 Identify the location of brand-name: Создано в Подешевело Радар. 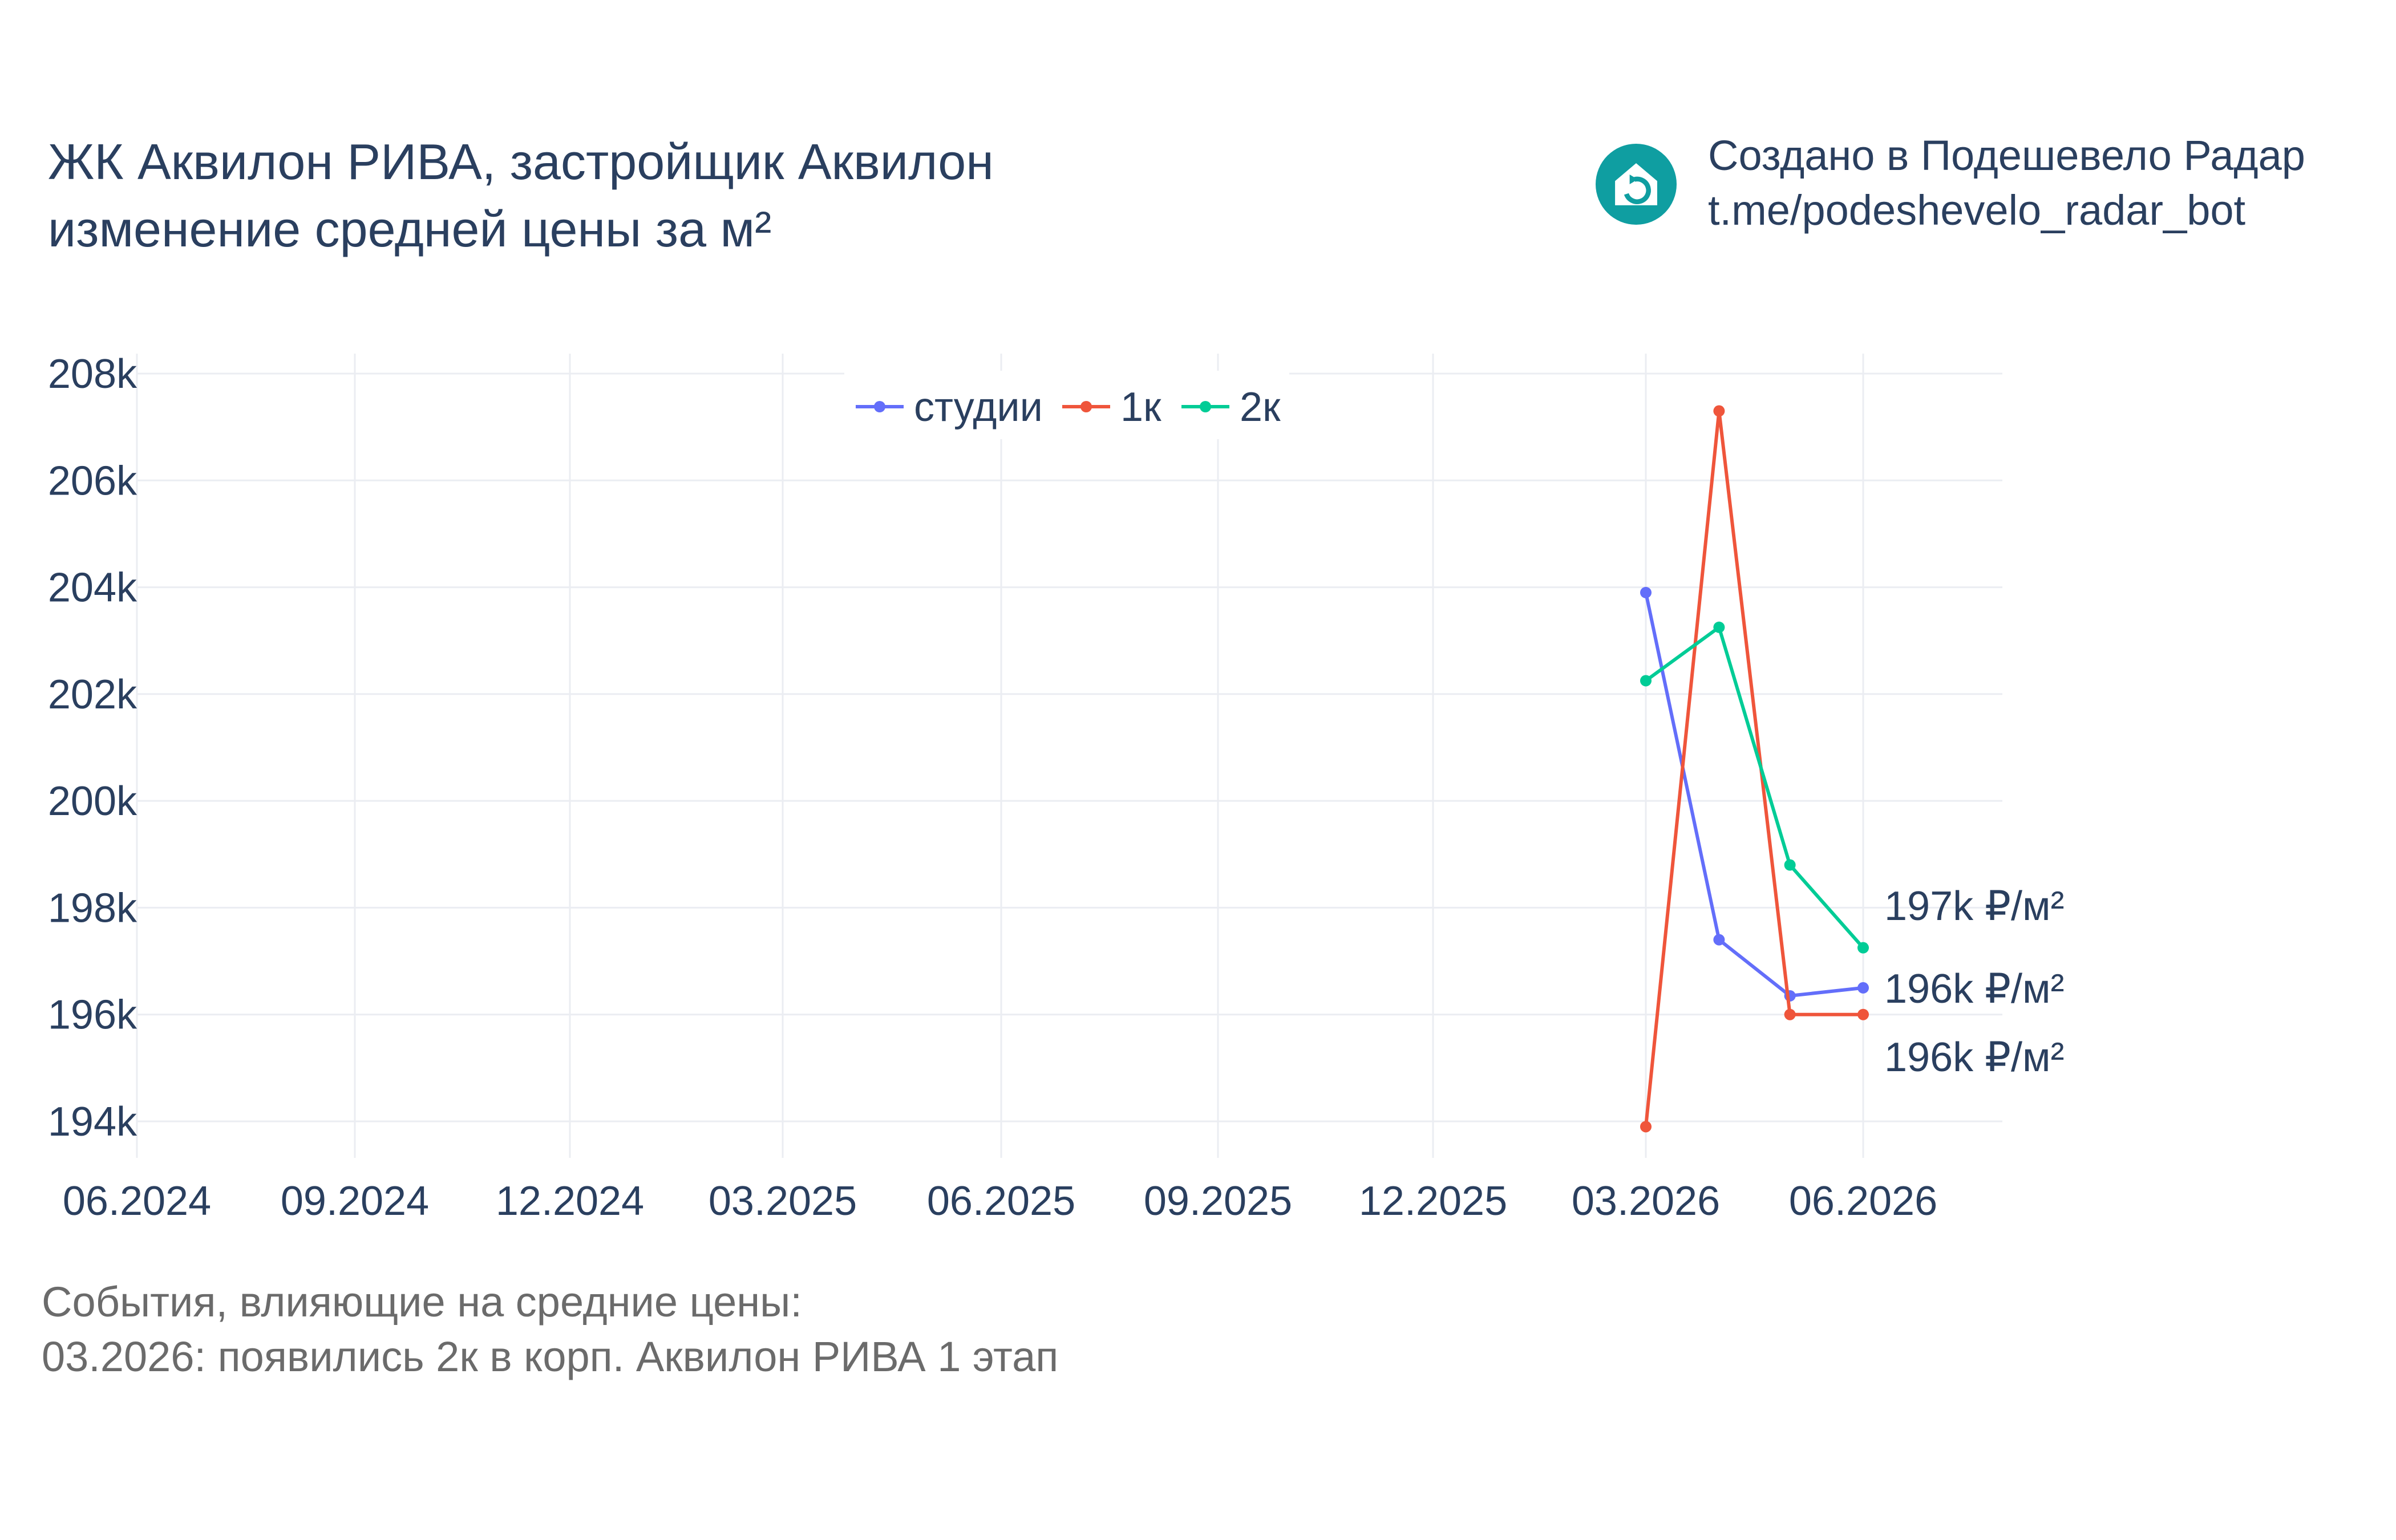
(2006, 156).